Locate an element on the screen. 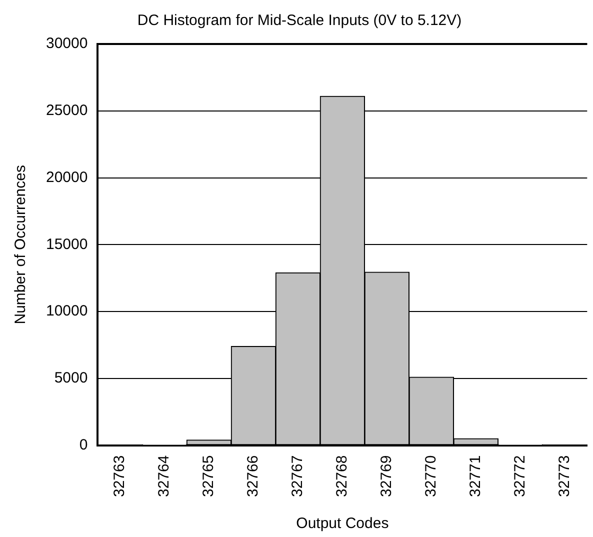 The image size is (593, 537). x-tick-label: 32763 is located at coordinates (119, 476).